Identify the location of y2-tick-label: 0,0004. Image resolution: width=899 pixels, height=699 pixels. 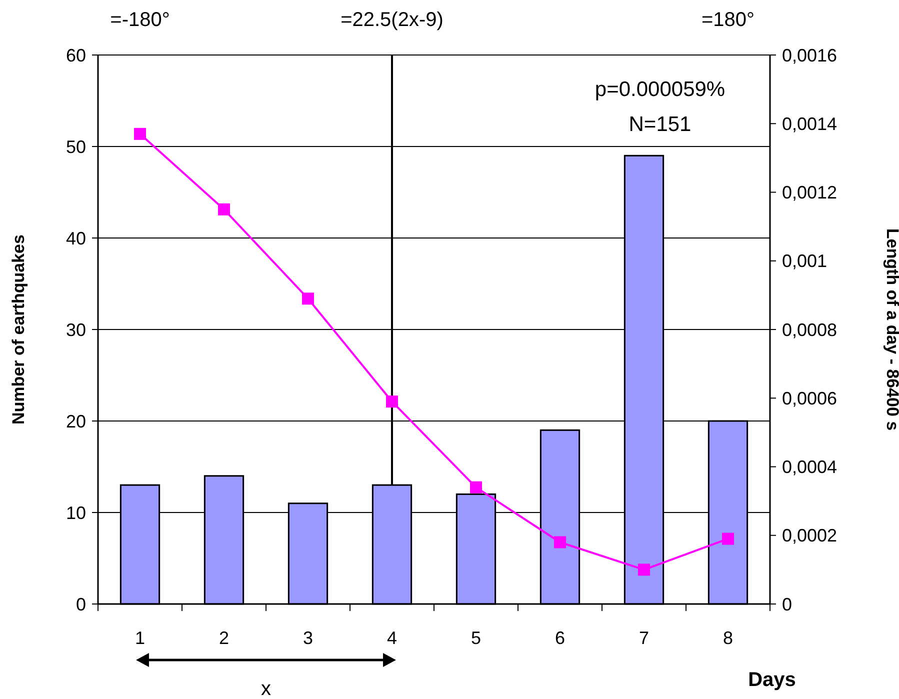
(810, 467).